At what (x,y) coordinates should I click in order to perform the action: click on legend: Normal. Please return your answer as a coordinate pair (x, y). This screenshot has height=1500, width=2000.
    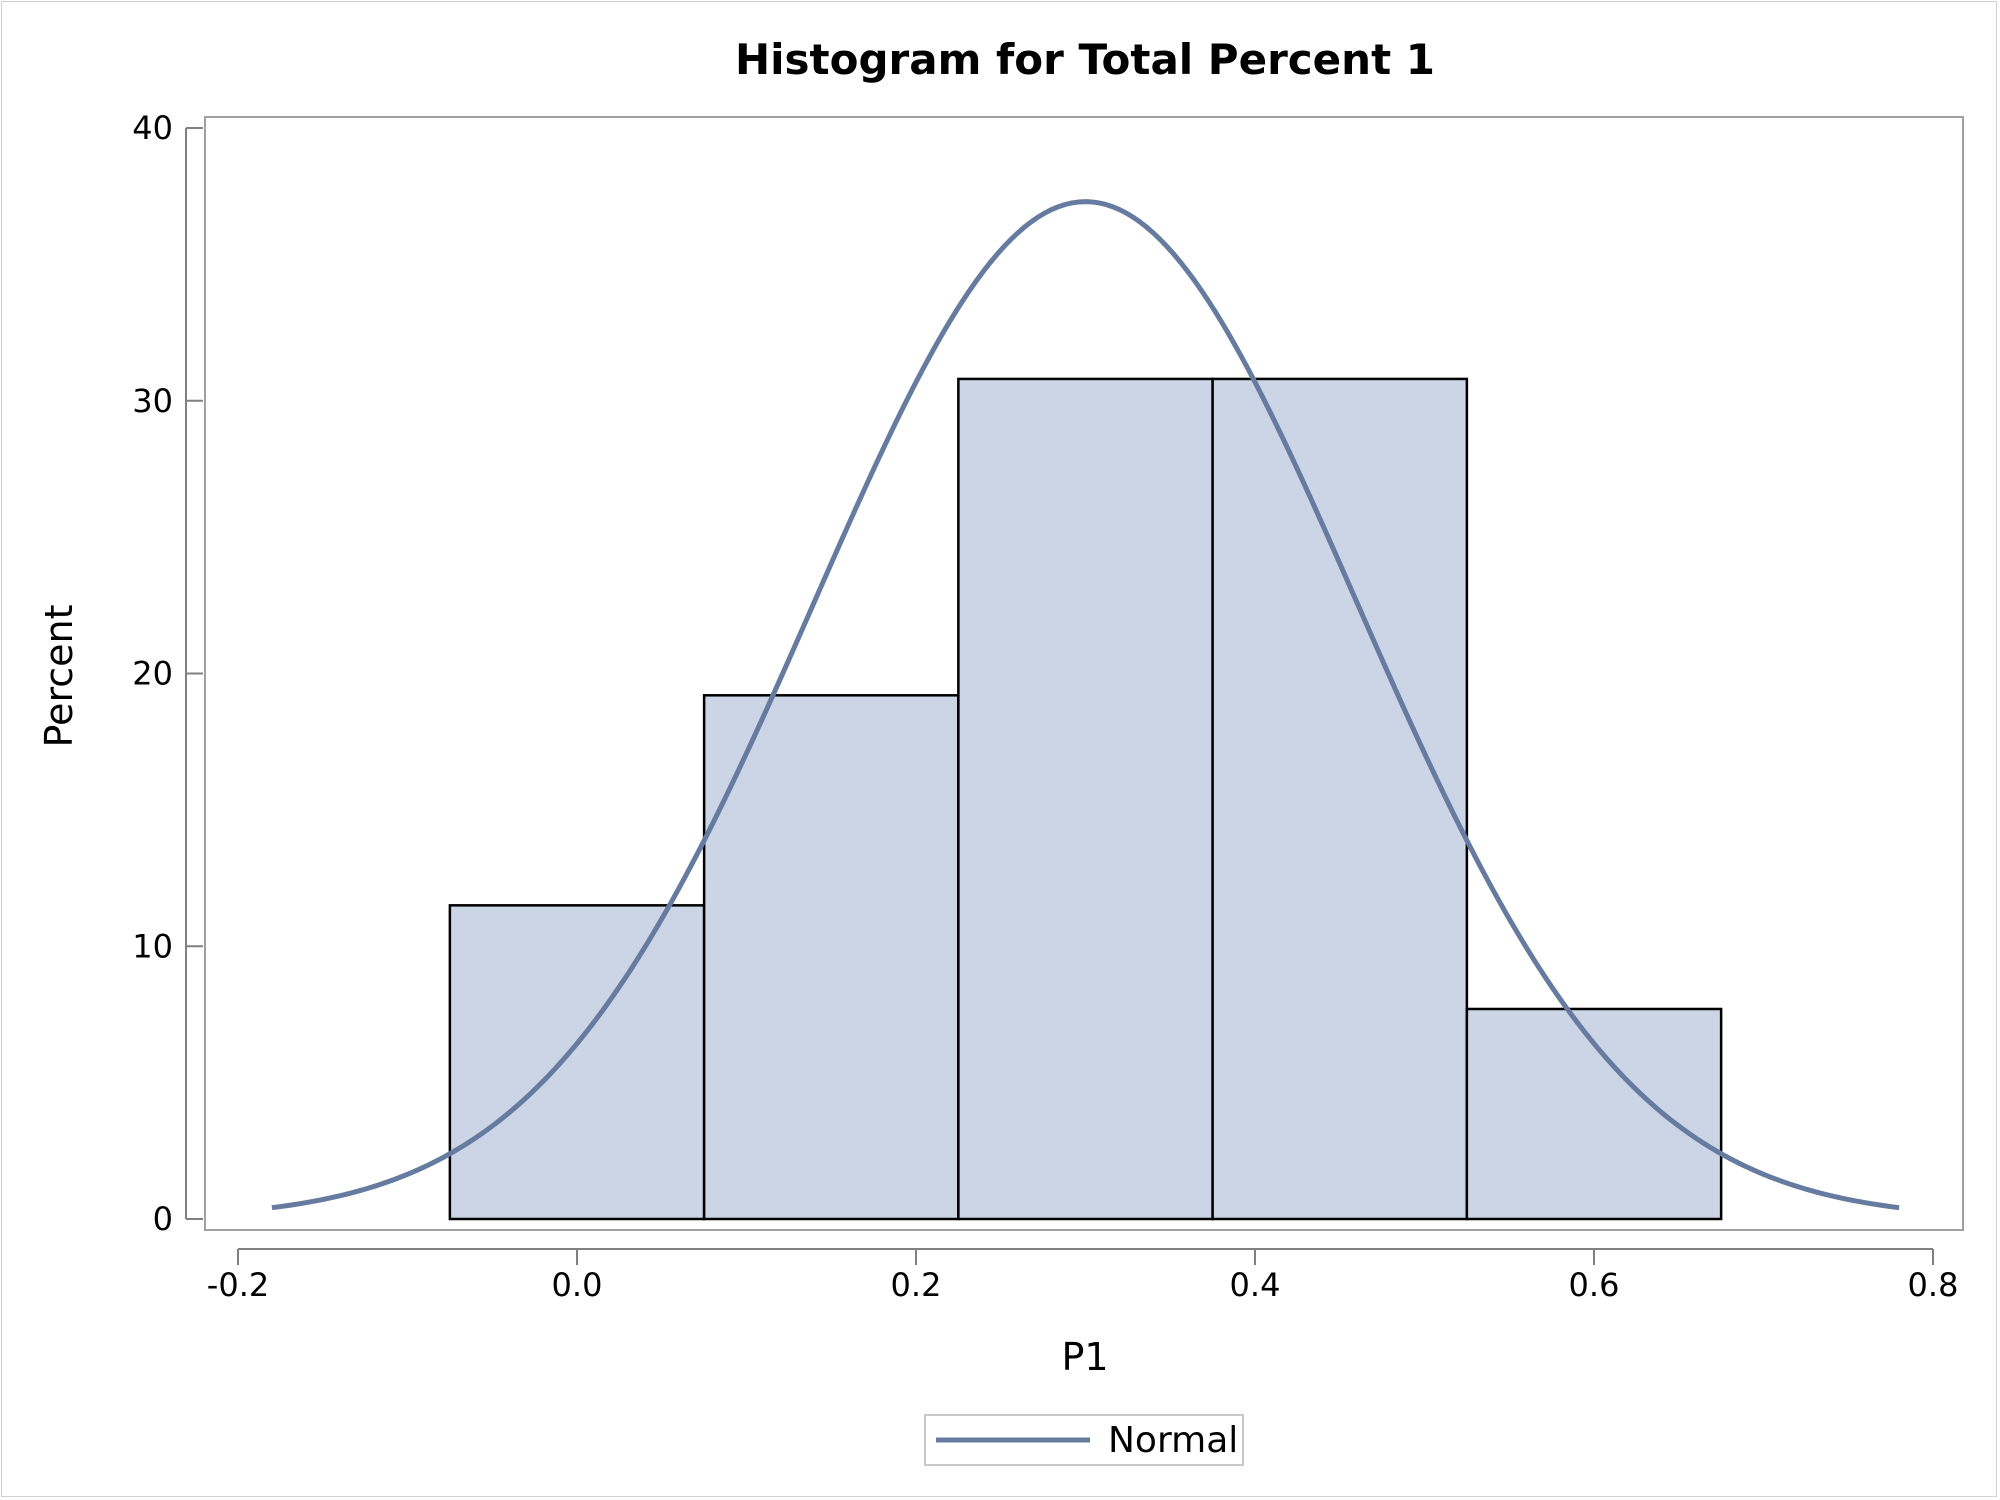
    Looking at the image, I should click on (1084, 1440).